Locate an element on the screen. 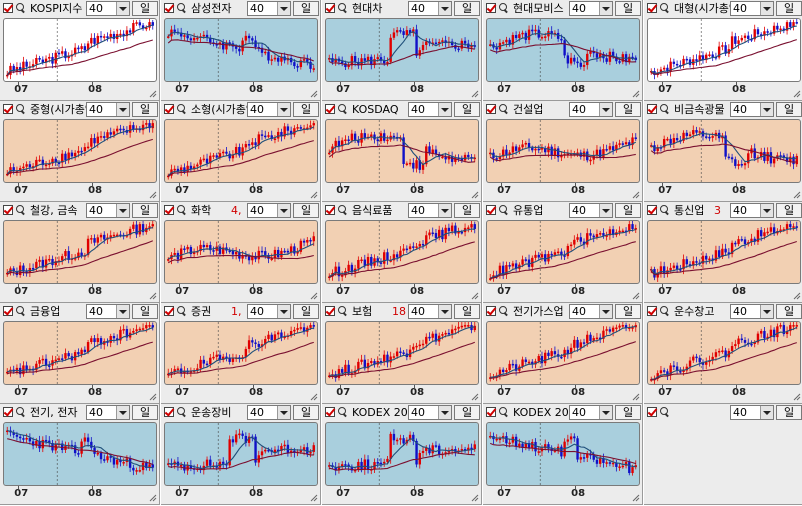 The image size is (802, 506). chart-cell: 운송장비 40 일 07 08 is located at coordinates (241, 454).